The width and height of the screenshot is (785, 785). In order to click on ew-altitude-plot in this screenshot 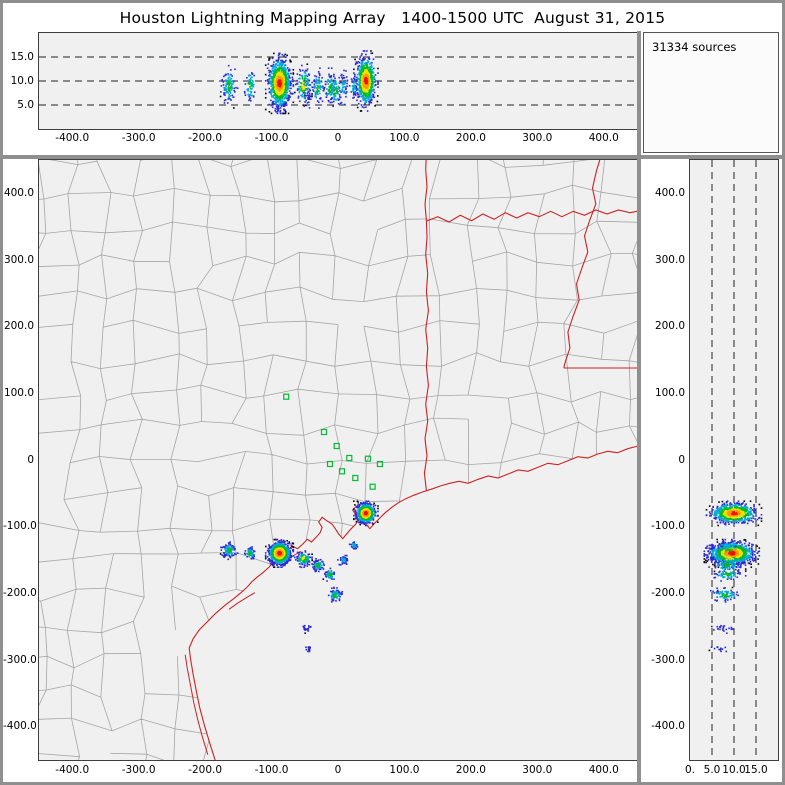, I will do `click(337, 81)`.